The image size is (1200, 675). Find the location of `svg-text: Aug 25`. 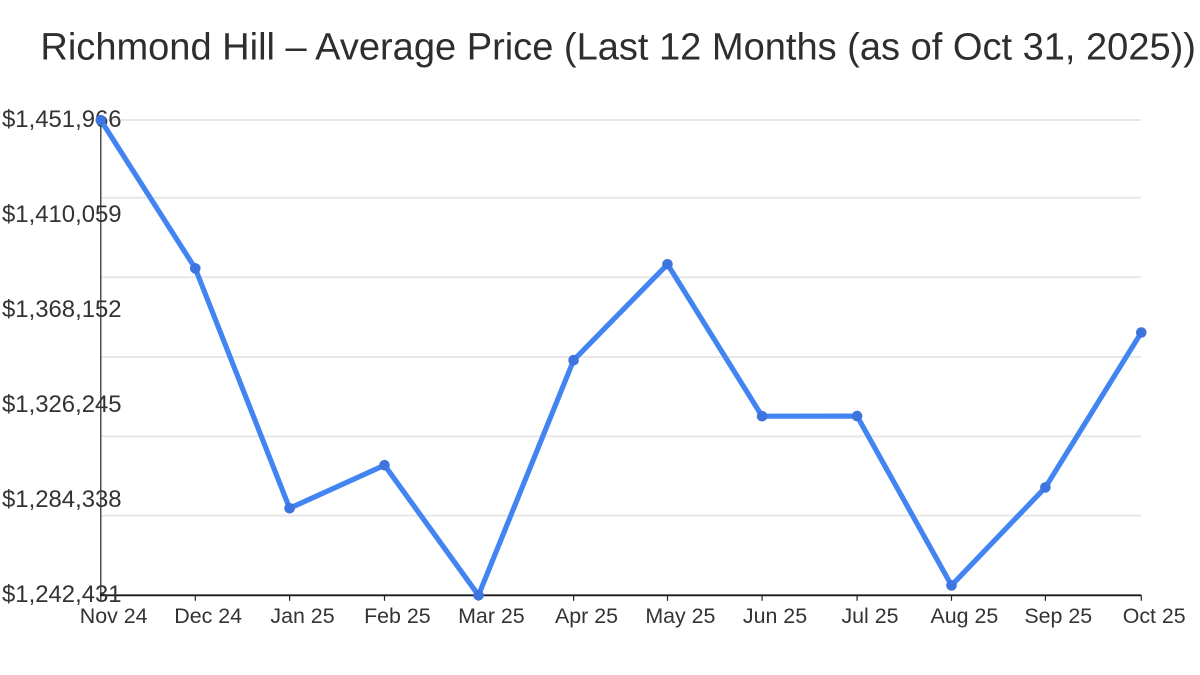

svg-text: Aug 25 is located at coordinates (965, 616).